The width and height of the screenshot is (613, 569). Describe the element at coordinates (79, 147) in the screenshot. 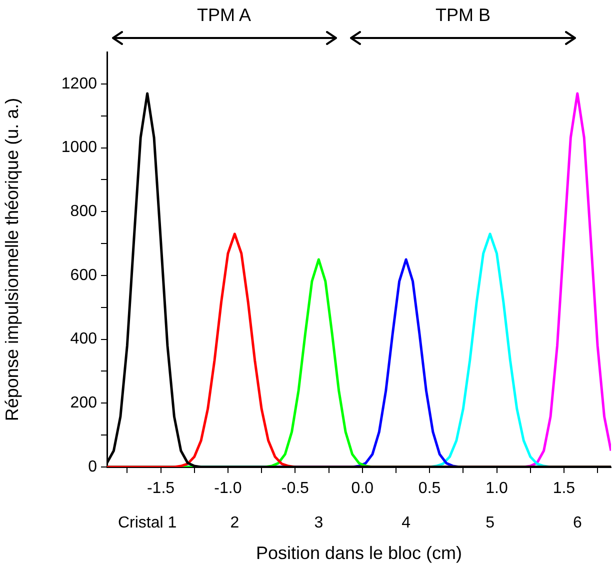

I see `y-tick-label: 1000` at that location.